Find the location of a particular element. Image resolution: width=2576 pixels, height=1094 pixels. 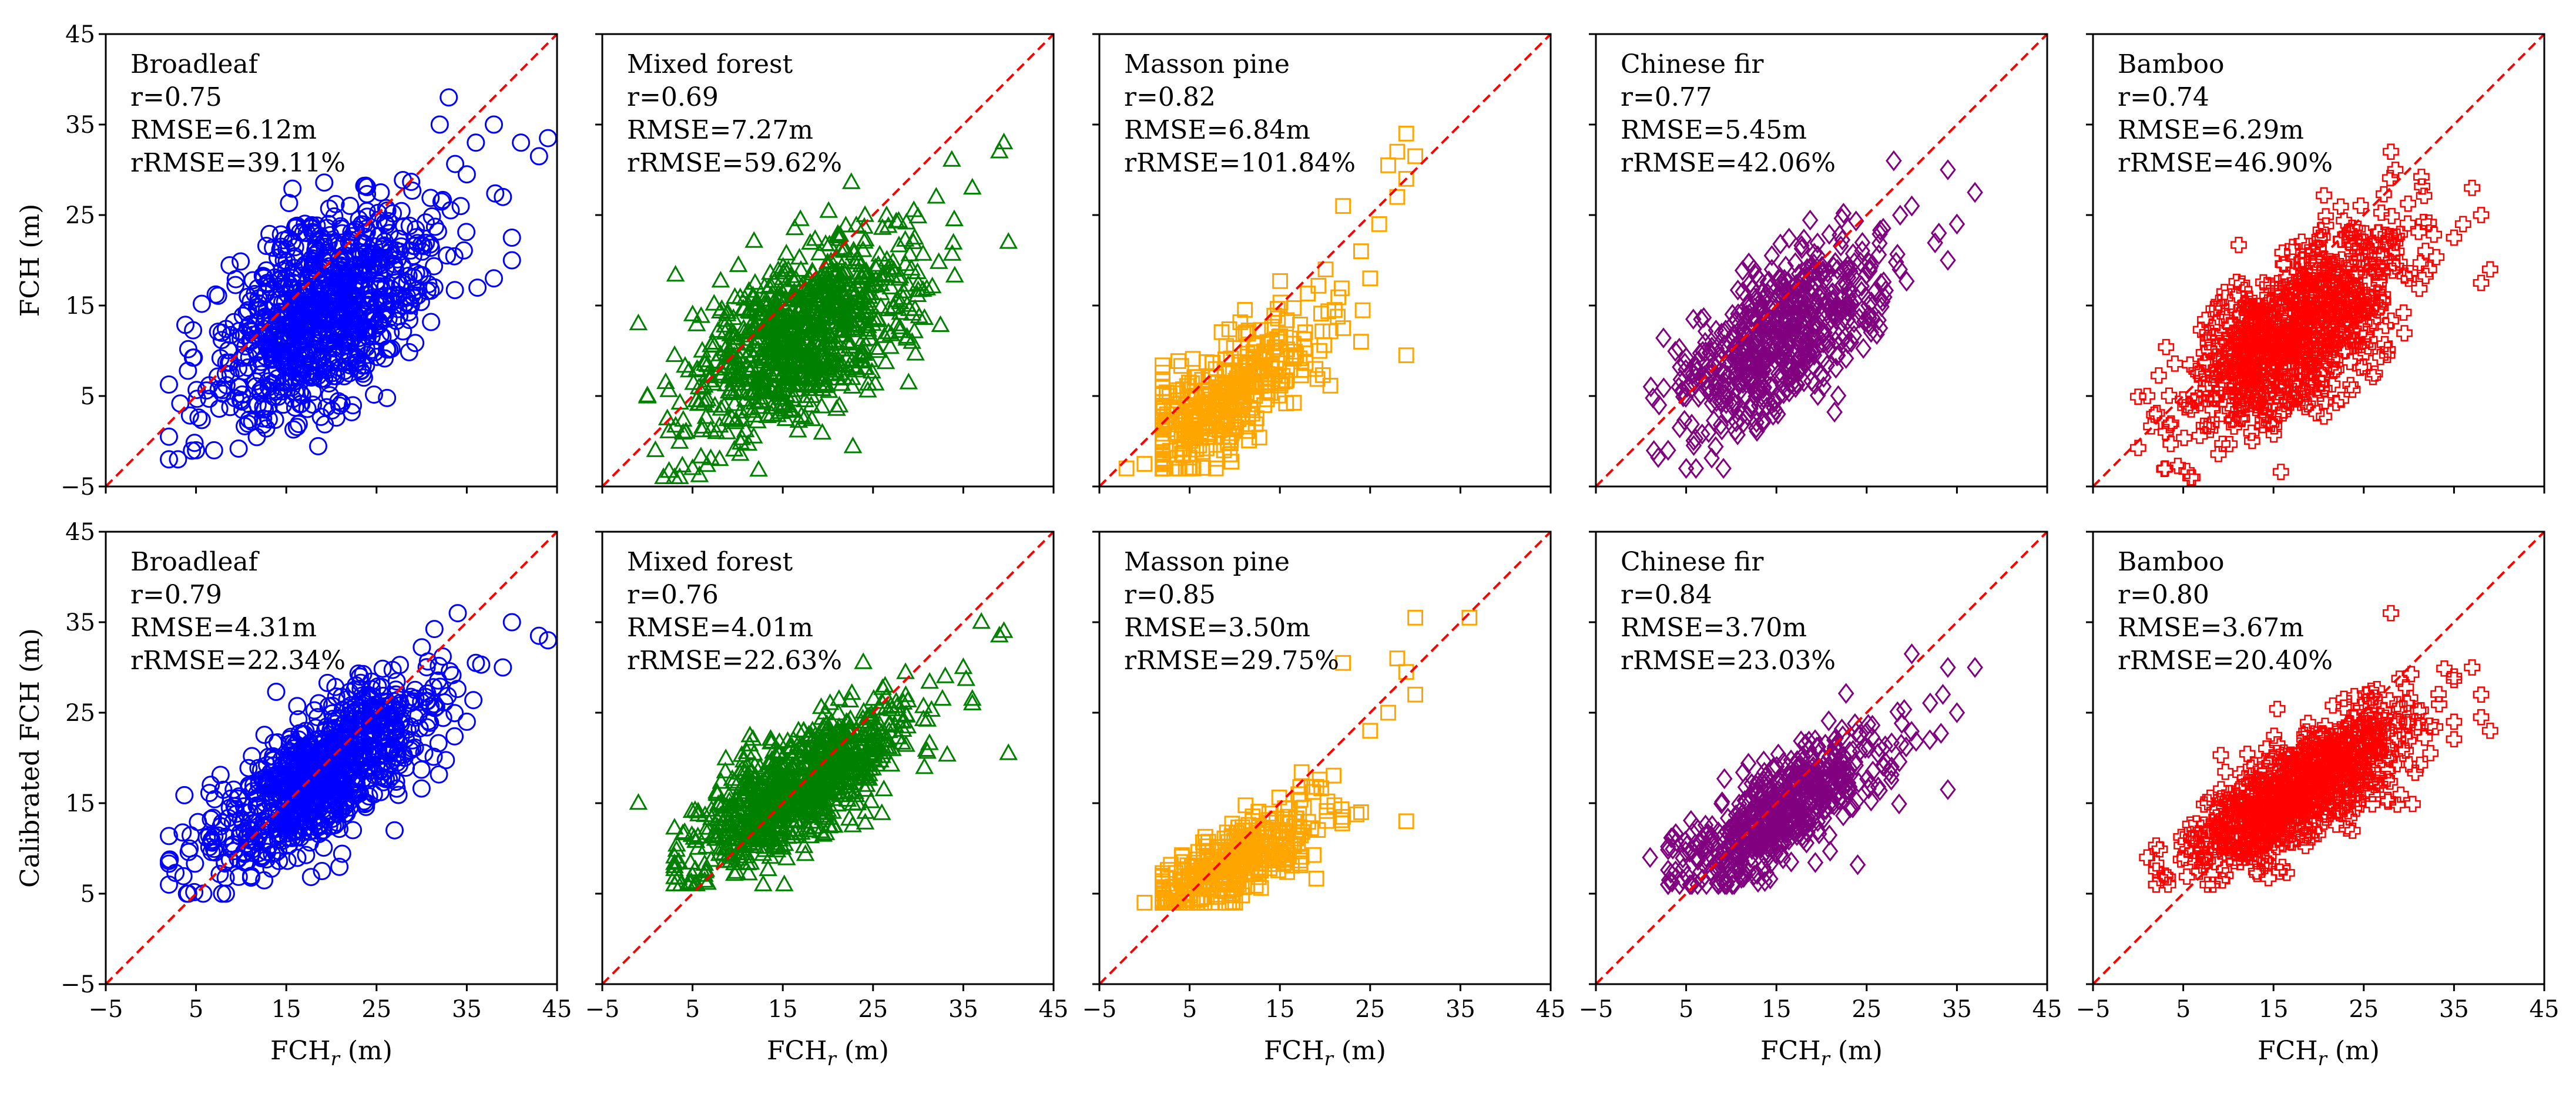

y-tick-label: 45 is located at coordinates (80, 34).